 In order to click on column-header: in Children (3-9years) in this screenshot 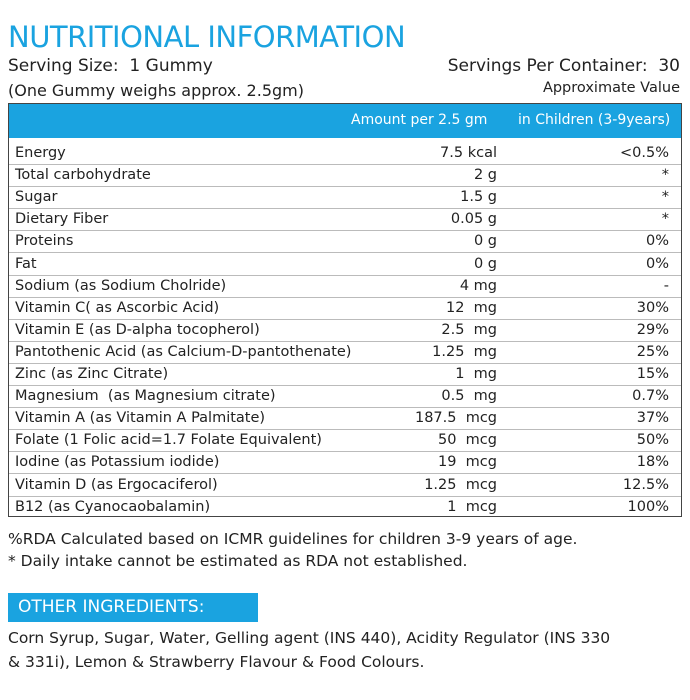, I will do `click(594, 120)`.